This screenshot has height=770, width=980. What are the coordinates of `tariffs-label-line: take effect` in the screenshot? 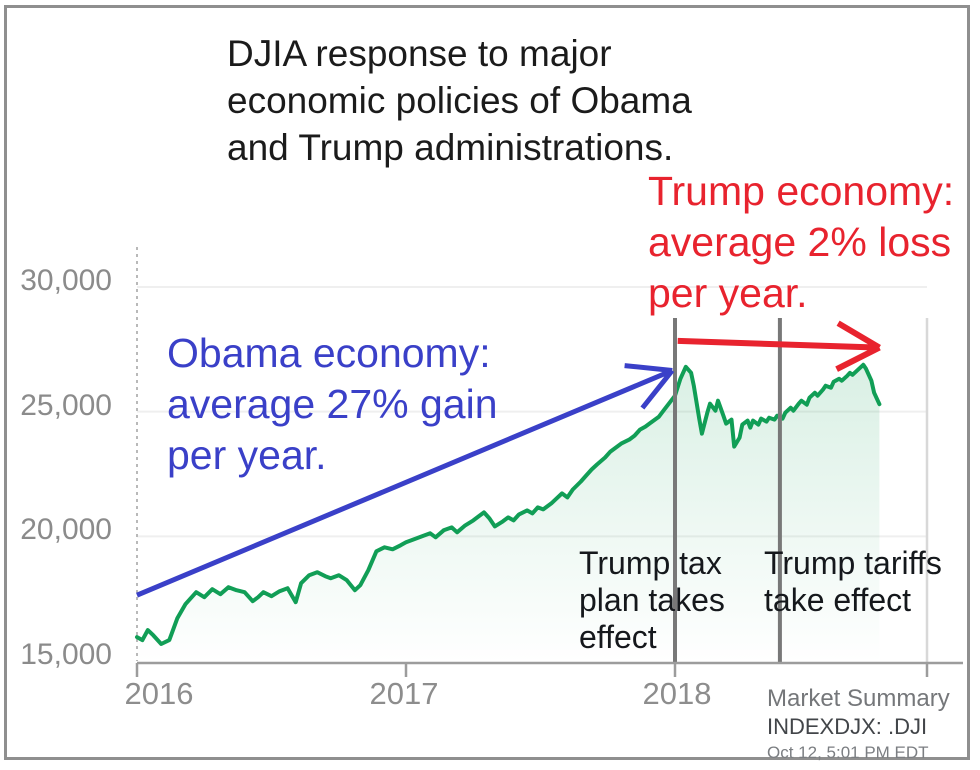 It's located at (838, 600).